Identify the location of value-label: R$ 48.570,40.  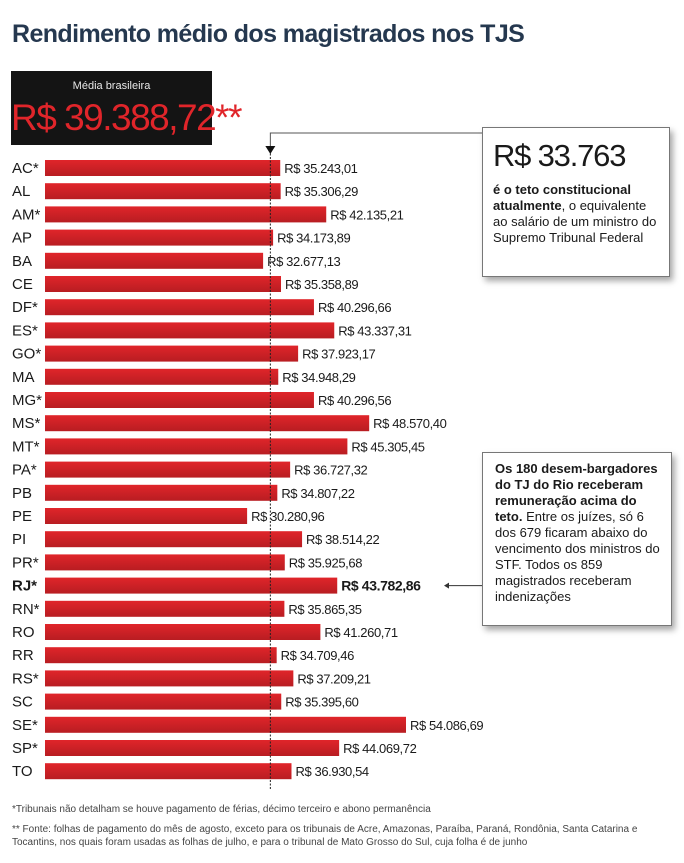
(409, 423).